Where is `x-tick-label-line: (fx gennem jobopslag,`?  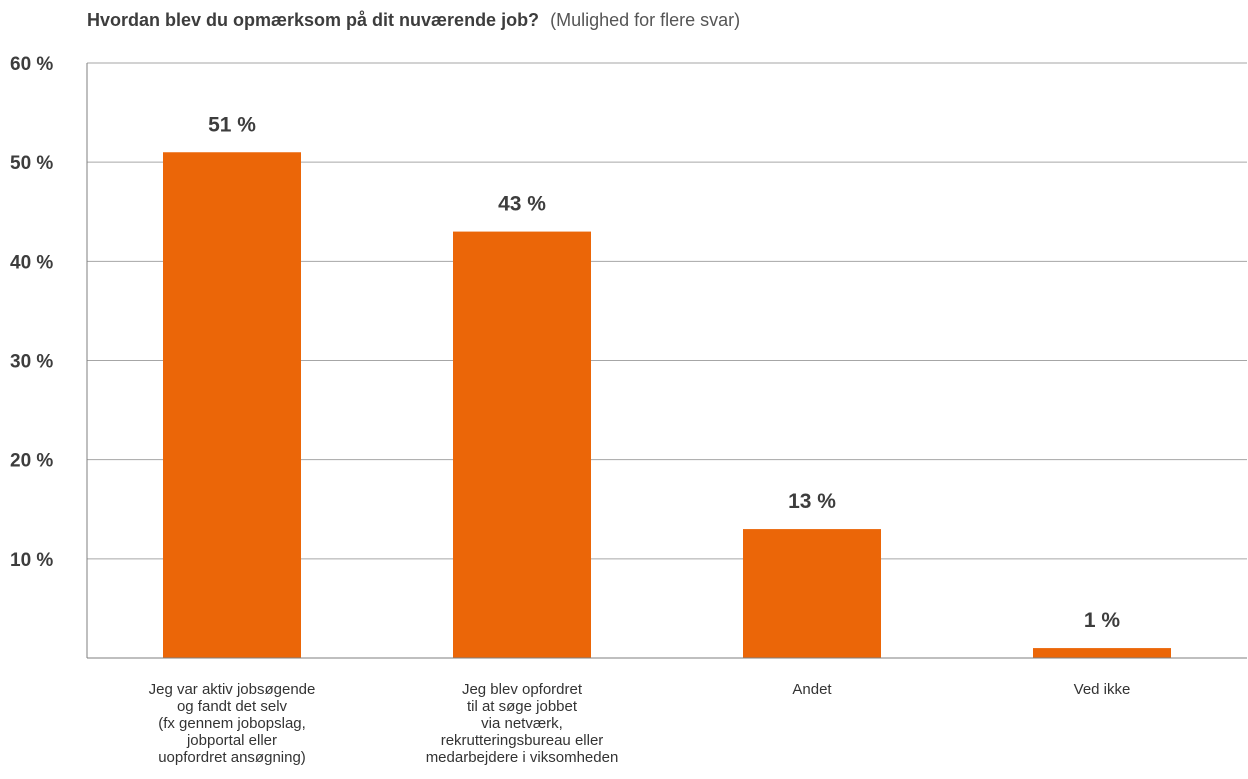
x-tick-label-line: (fx gennem jobopslag, is located at coordinates (232, 723).